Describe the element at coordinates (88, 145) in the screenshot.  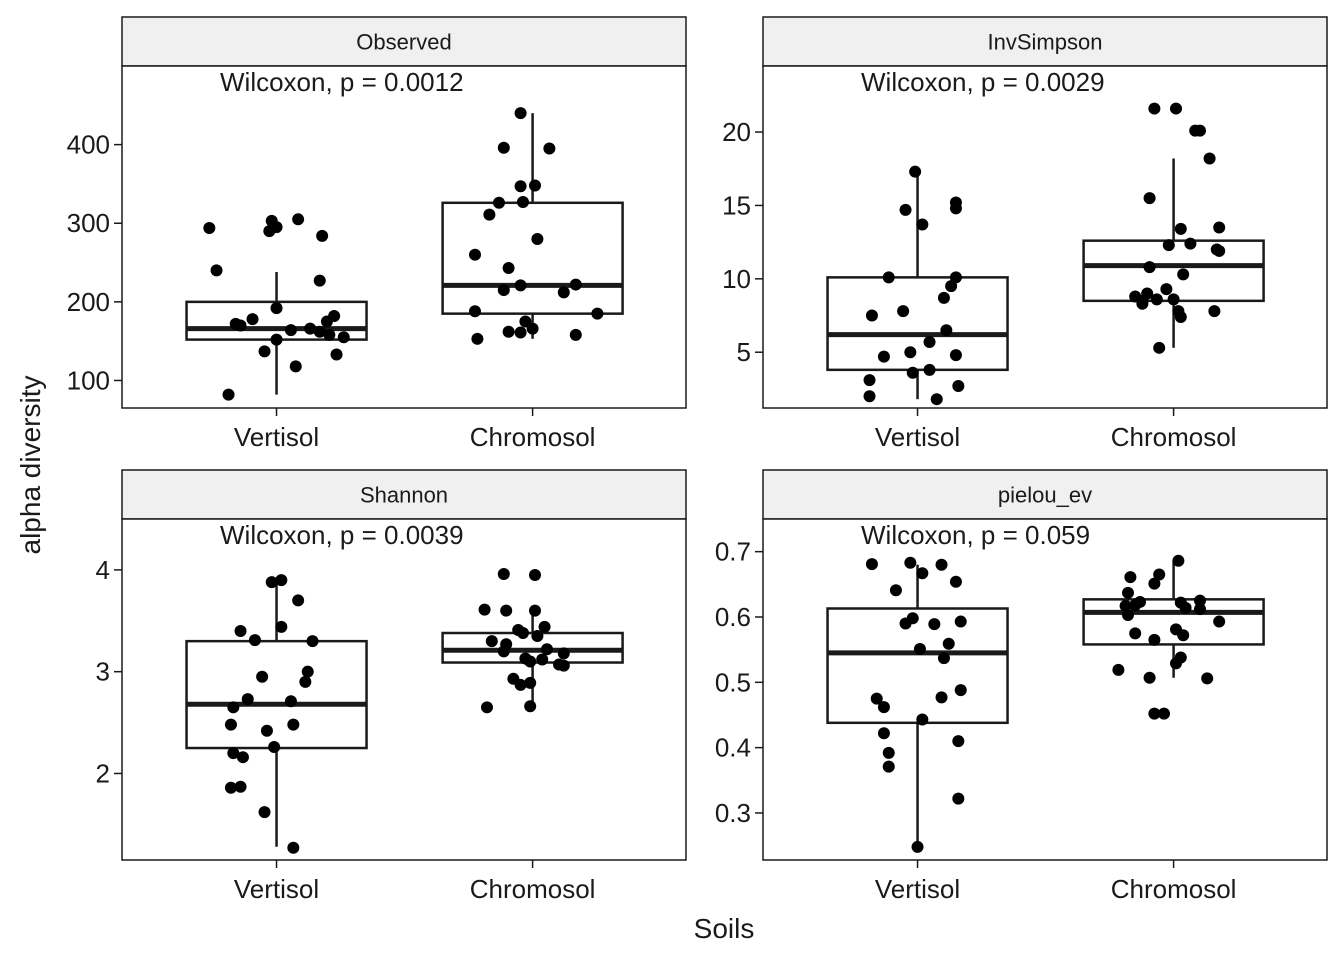
I see `y-tick-label: 400` at that location.